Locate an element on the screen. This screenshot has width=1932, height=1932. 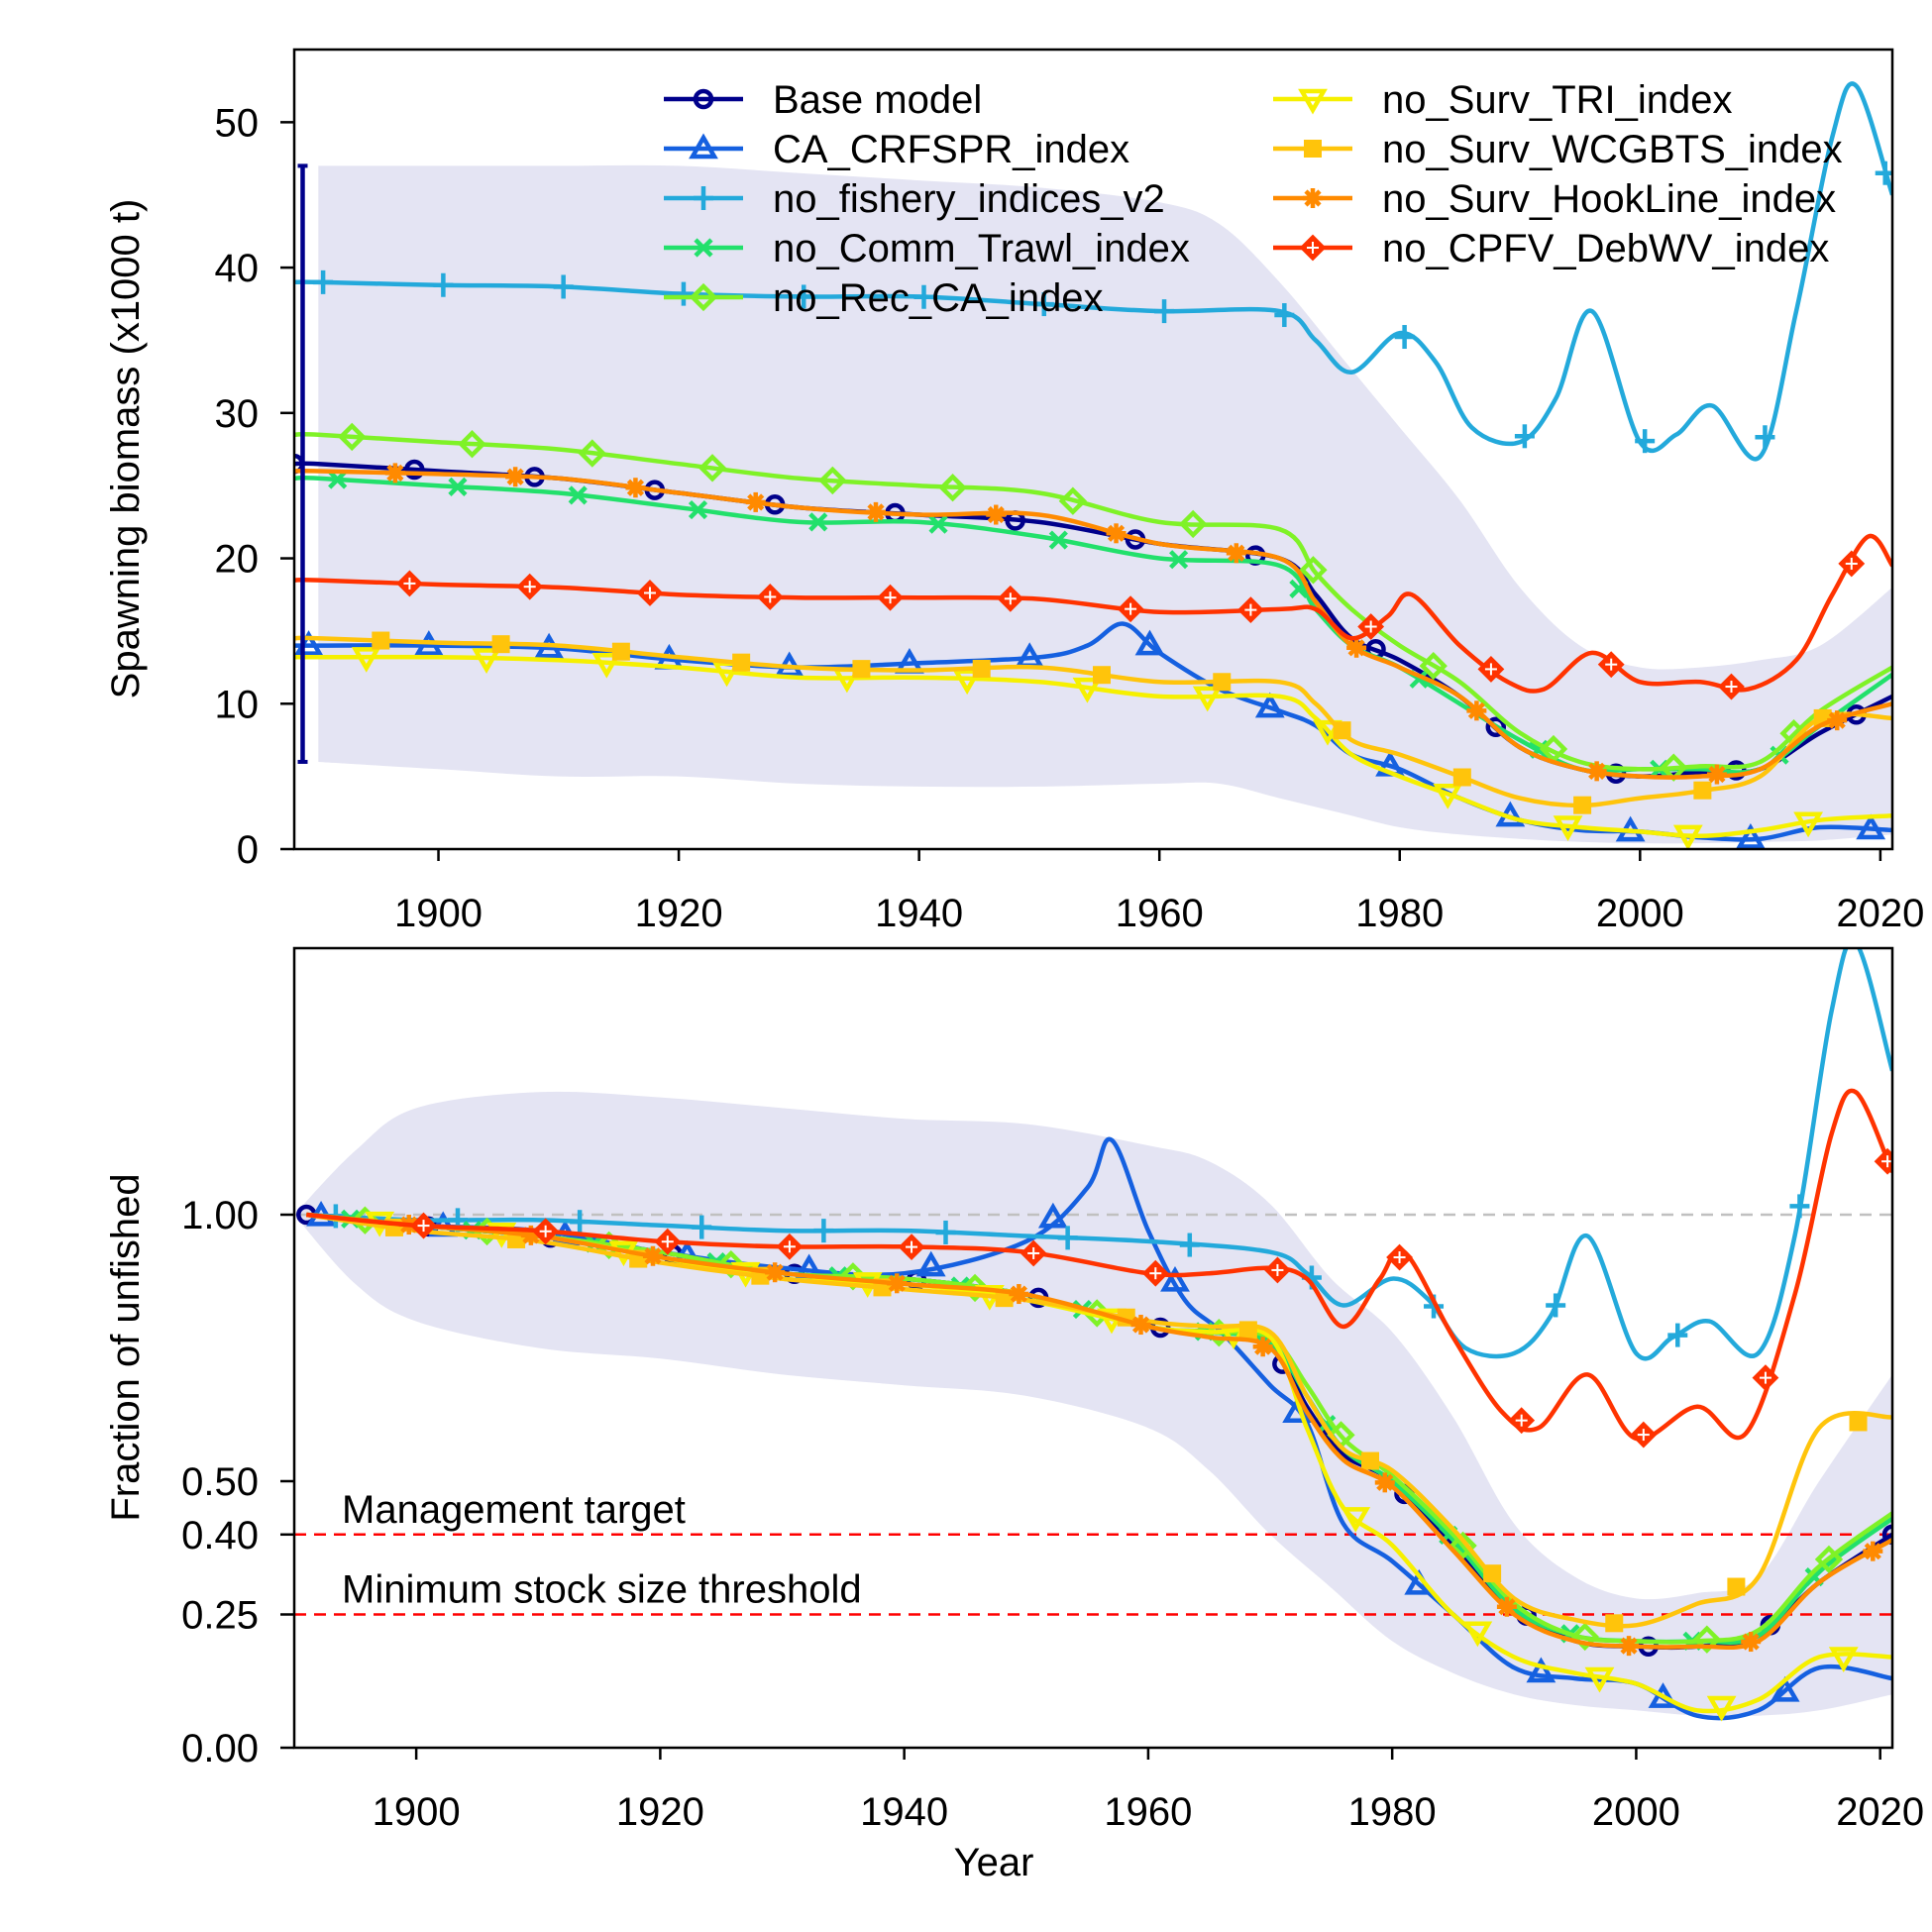
x-tick-label: 2020 is located at coordinates (1880, 914).